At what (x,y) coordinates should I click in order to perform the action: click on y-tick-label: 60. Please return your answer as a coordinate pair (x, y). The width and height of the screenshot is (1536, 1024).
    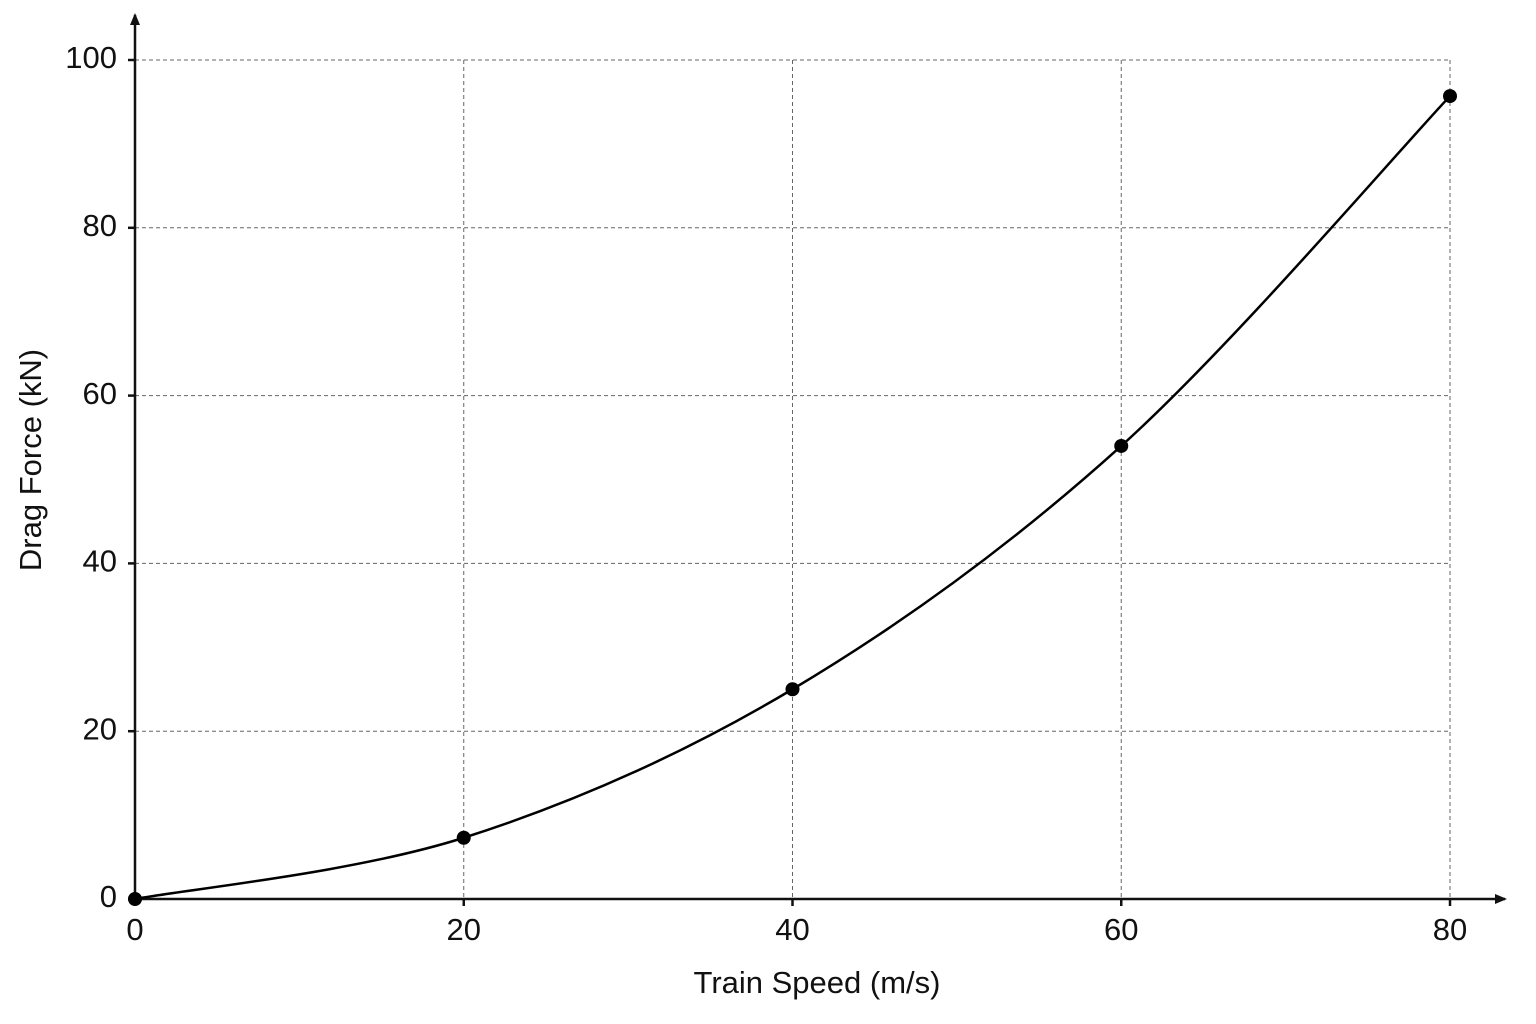
    Looking at the image, I should click on (100, 393).